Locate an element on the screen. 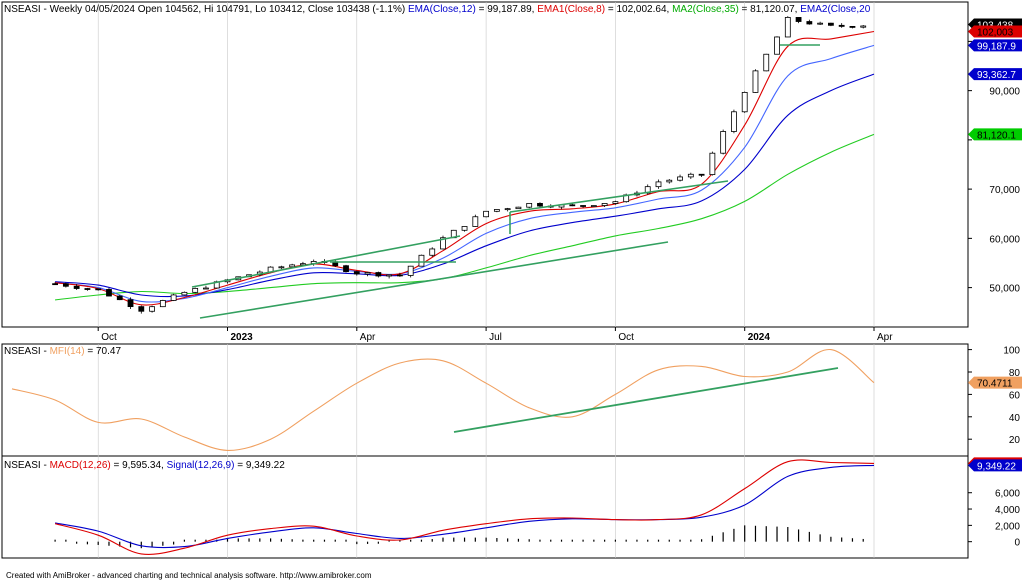  price-value-tag: 93,362.7 is located at coordinates (995, 74).